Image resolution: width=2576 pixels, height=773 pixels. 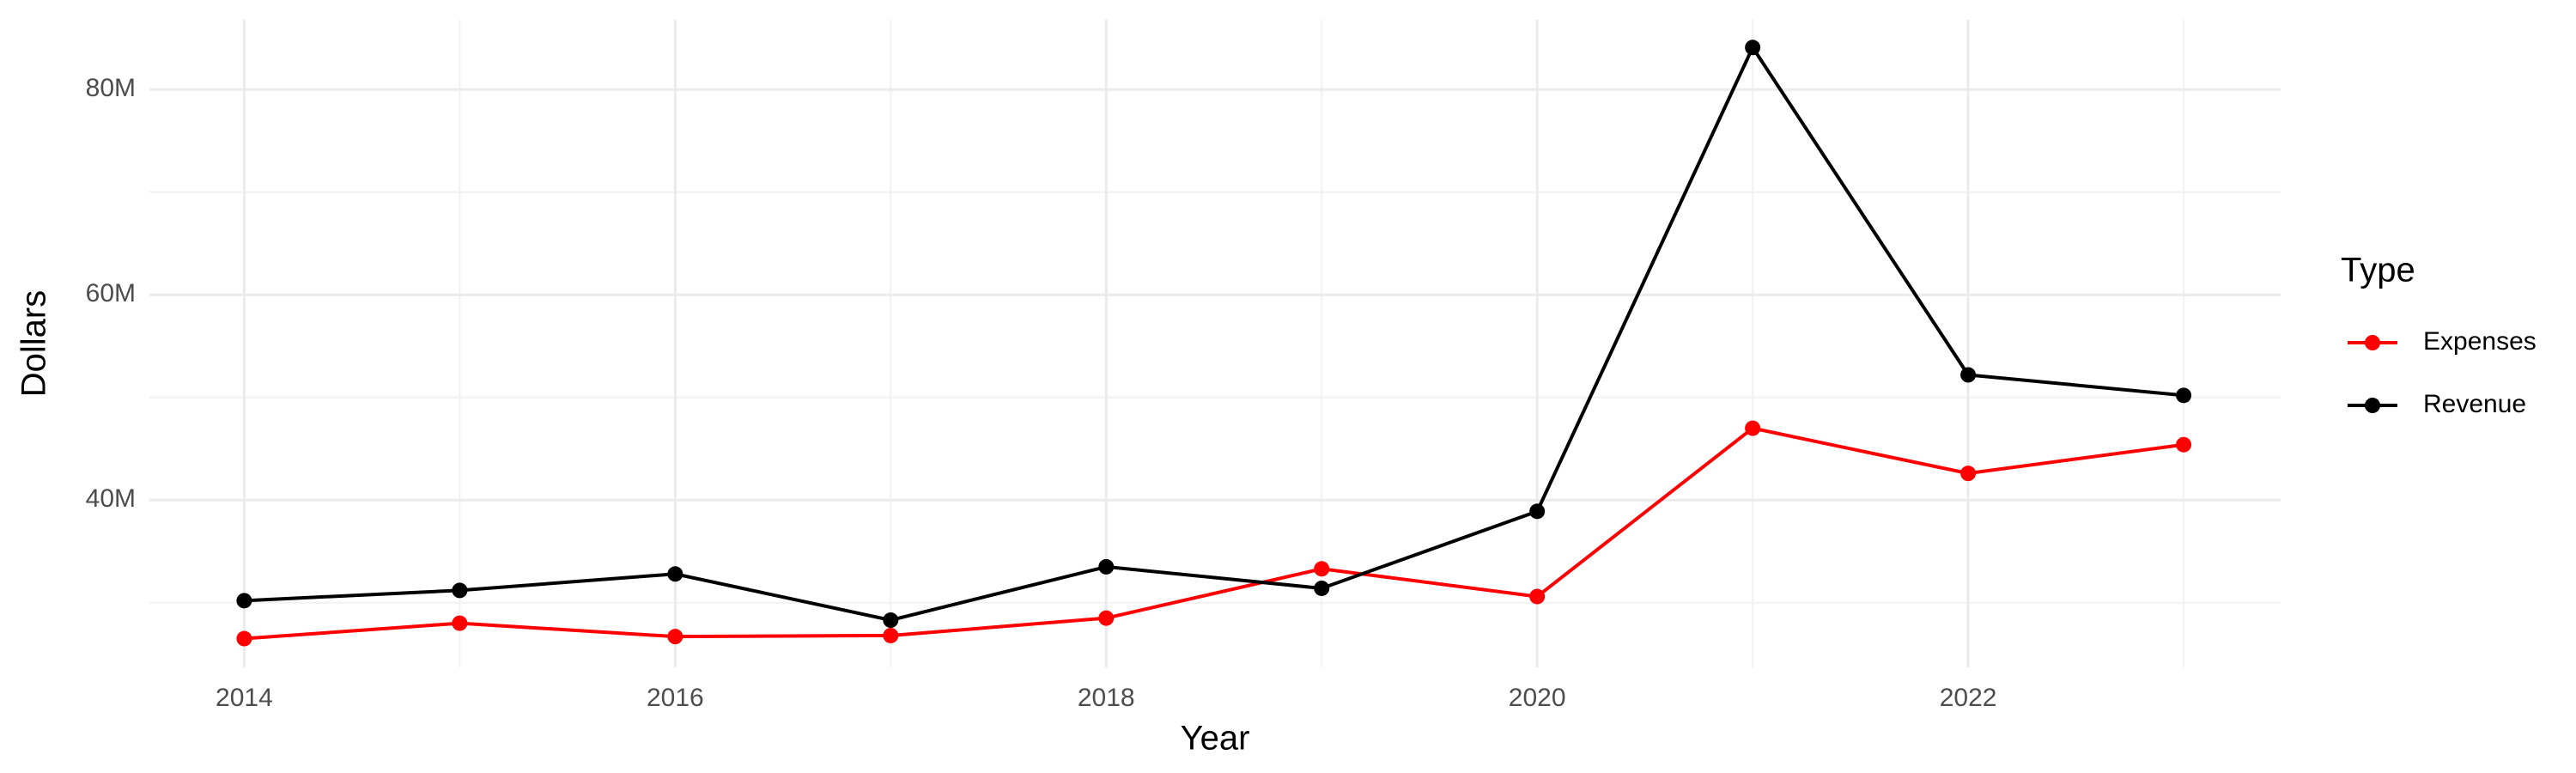 What do you see at coordinates (1968, 698) in the screenshot?
I see `x-tick-label: 2022` at bounding box center [1968, 698].